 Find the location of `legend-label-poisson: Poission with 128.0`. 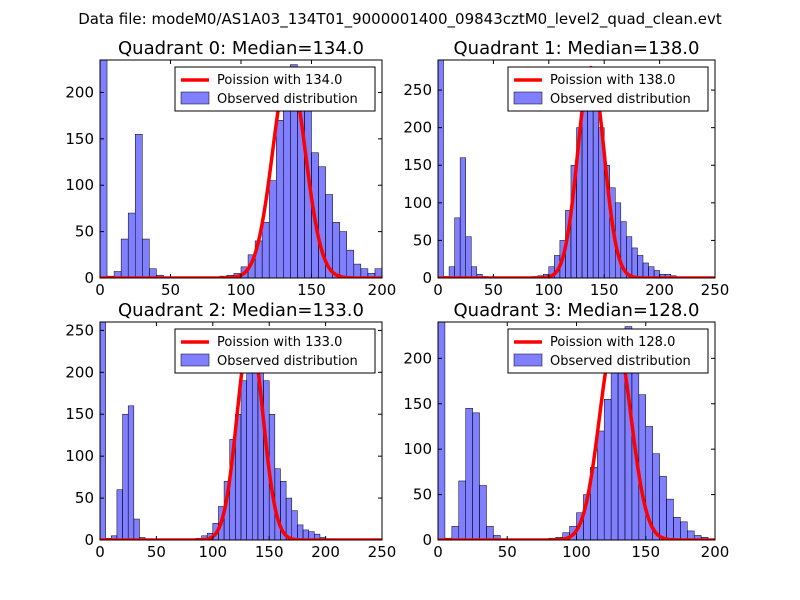

legend-label-poisson: Poission with 128.0 is located at coordinates (612, 342).